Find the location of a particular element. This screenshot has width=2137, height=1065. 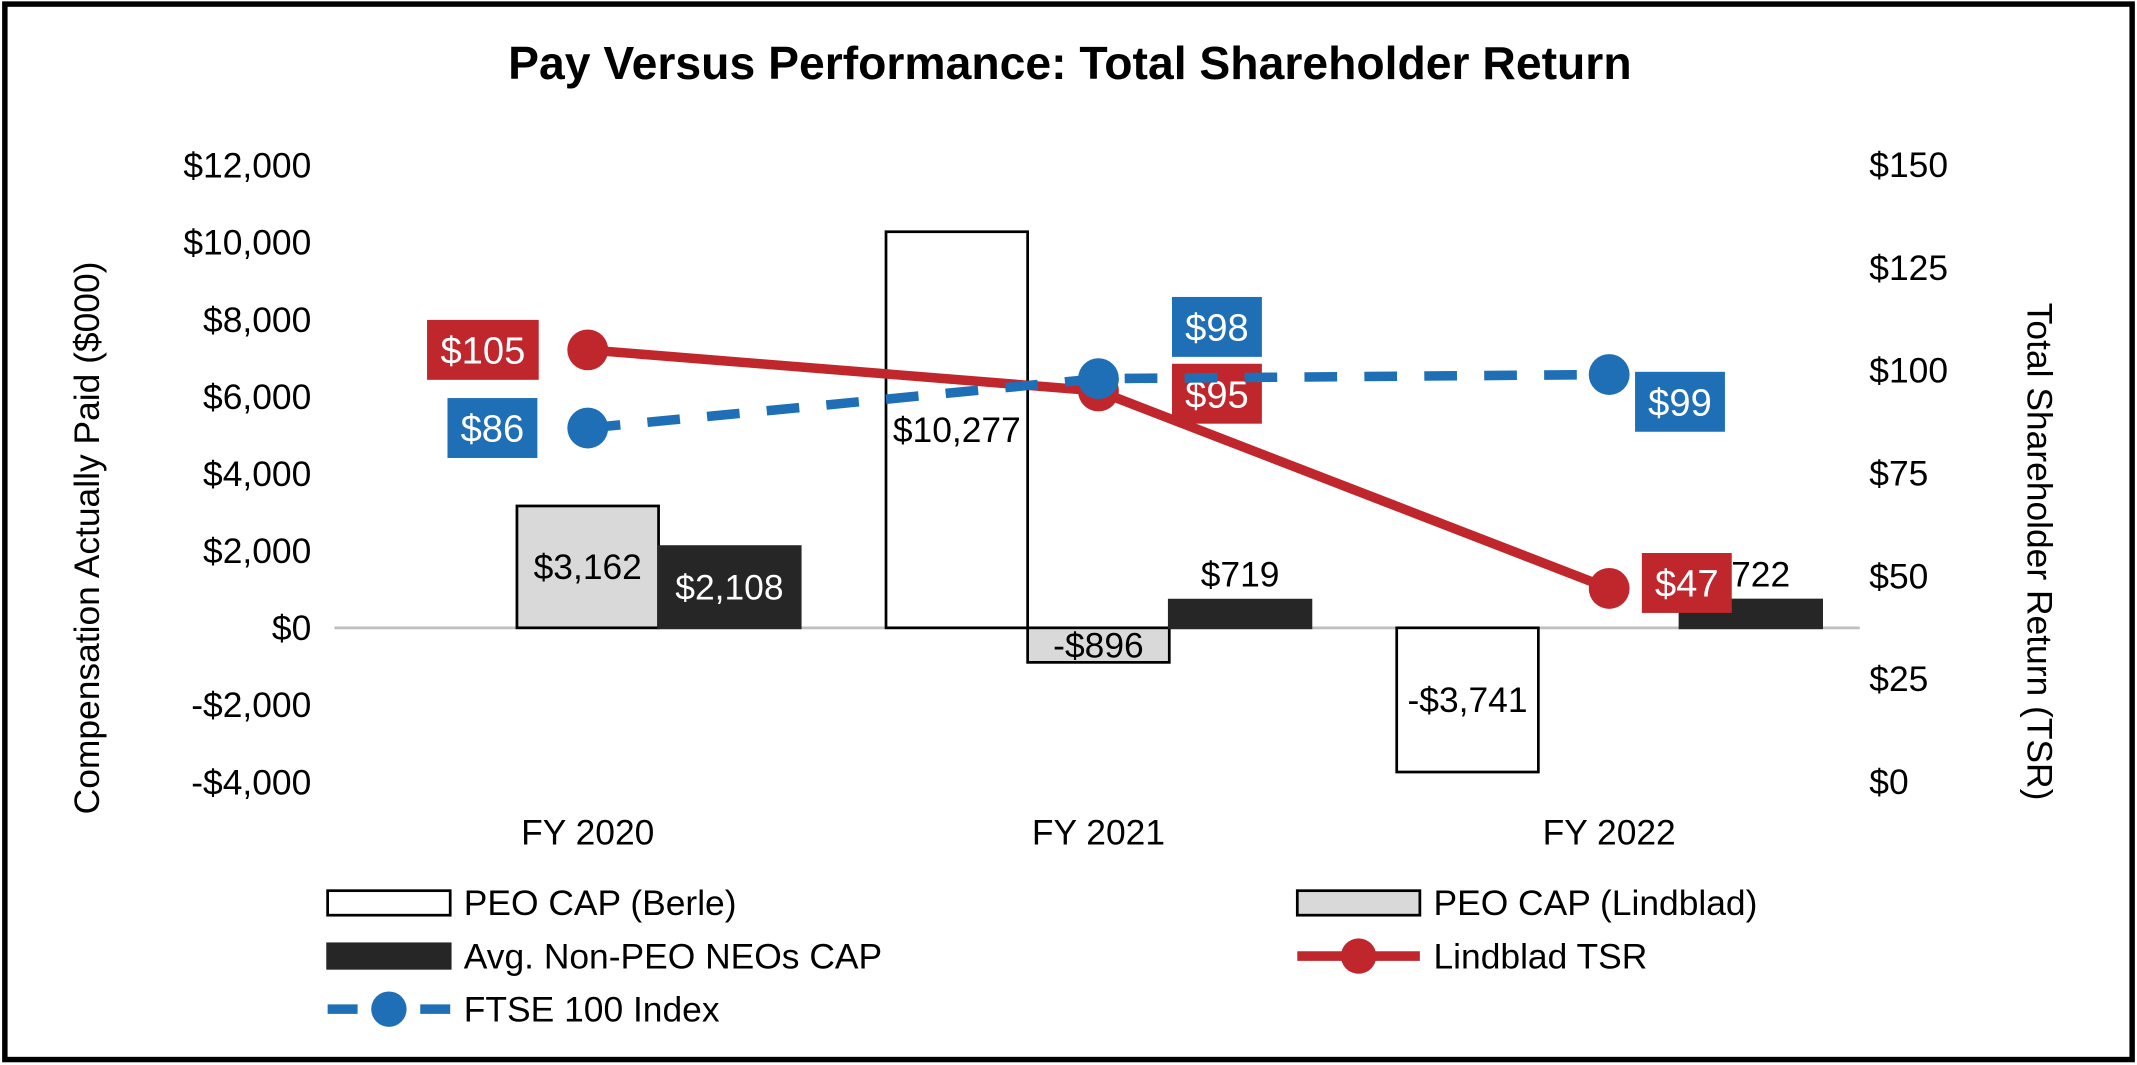

legend-label: Lindblad TSR is located at coordinates (1540, 956).